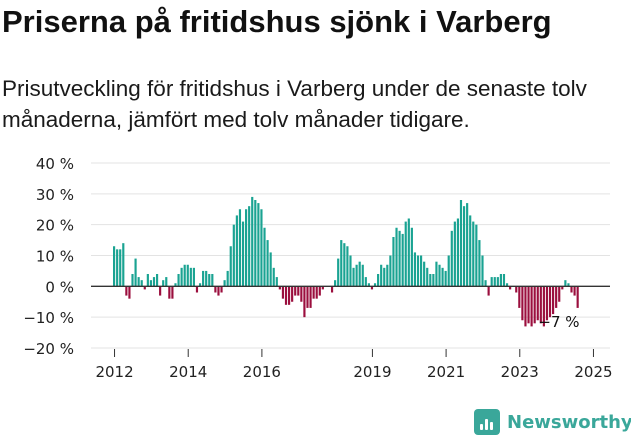 The image size is (631, 439). What do you see at coordinates (569, 422) in the screenshot?
I see `brand-name: Newsworthy` at bounding box center [569, 422].